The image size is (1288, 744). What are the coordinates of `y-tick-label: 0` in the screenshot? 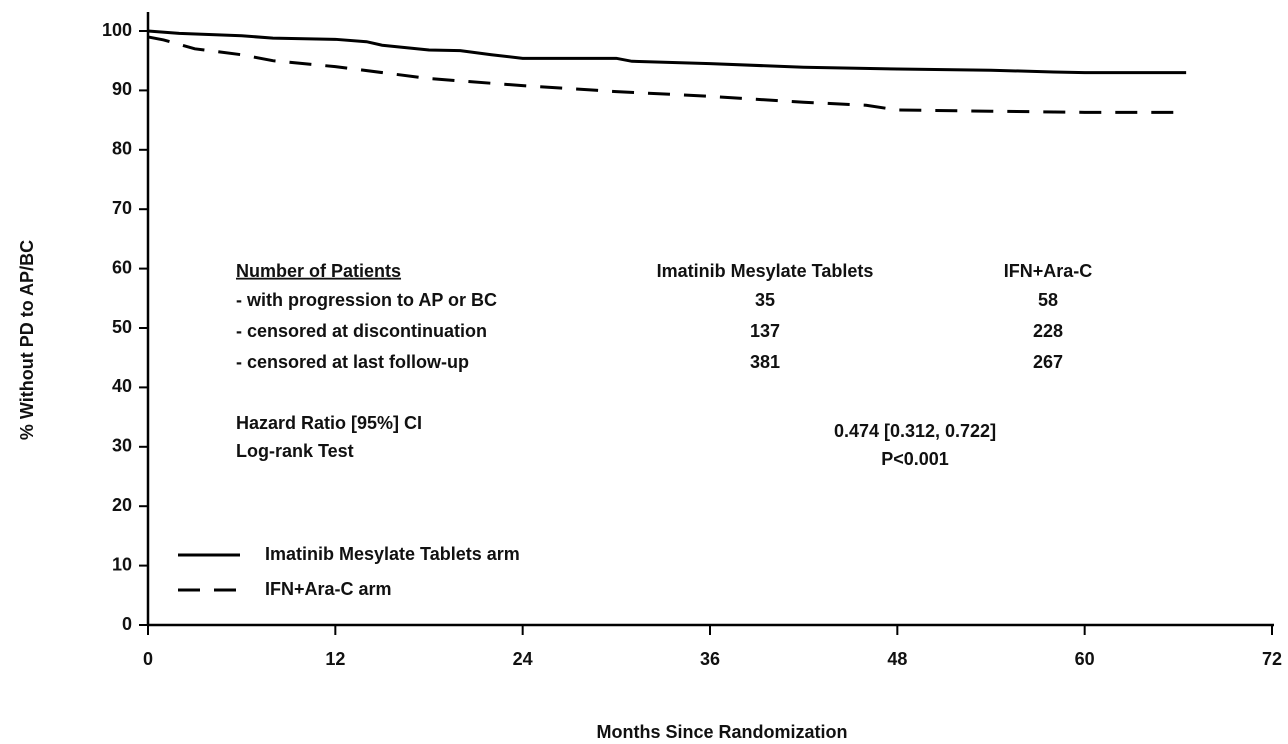 It's located at (127, 624).